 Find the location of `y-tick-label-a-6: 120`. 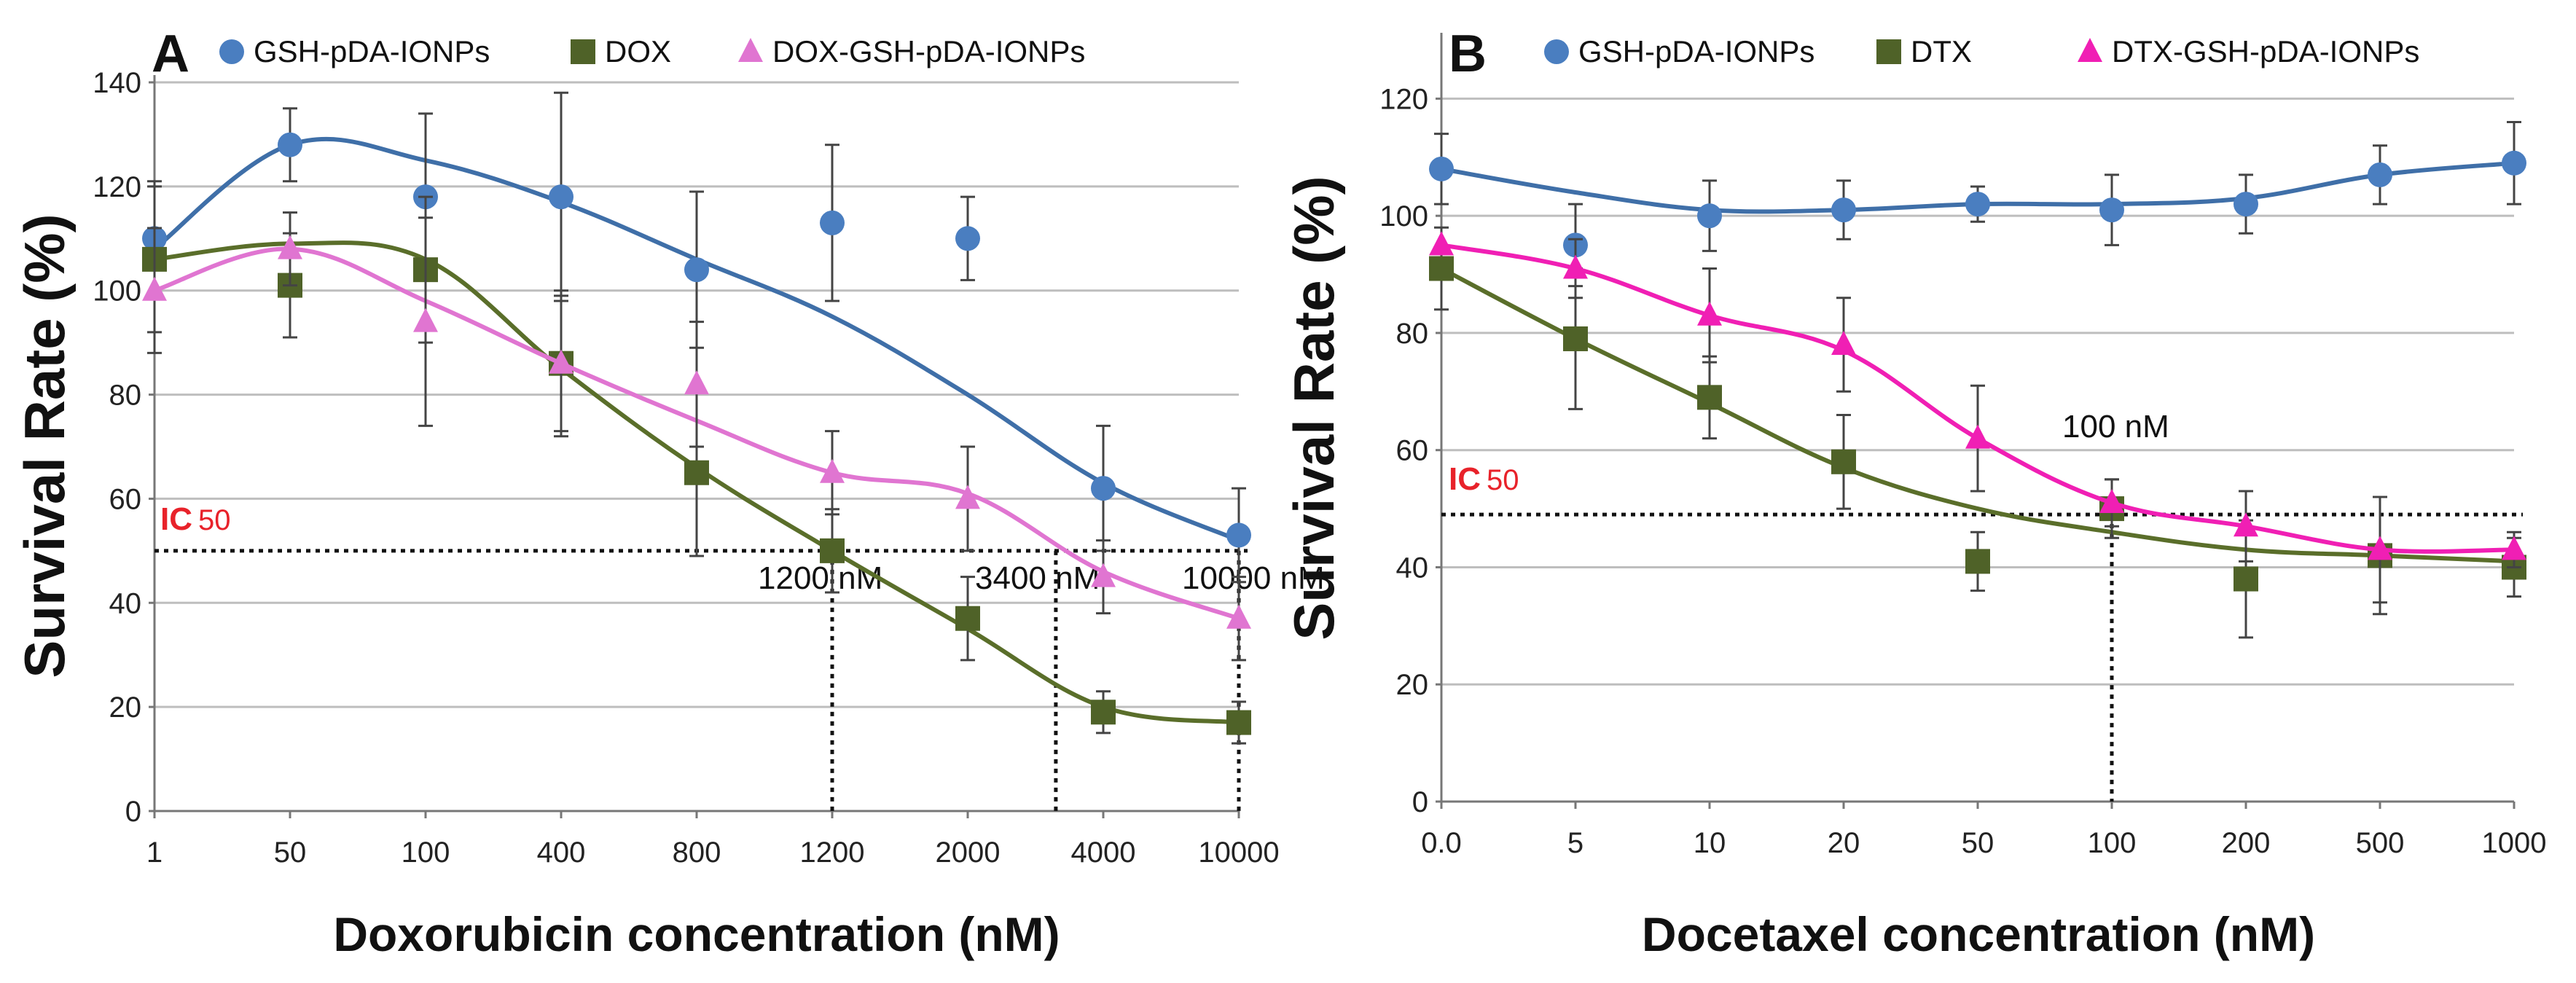

y-tick-label-a-6: 120 is located at coordinates (117, 187).